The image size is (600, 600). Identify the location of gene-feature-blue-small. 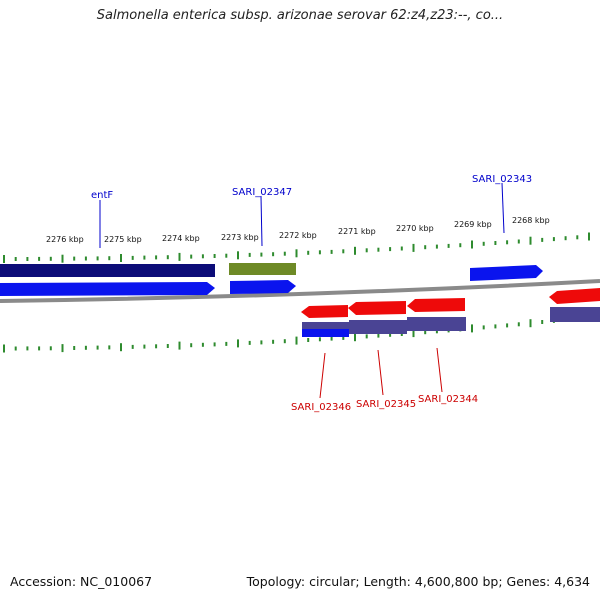
(325, 333).